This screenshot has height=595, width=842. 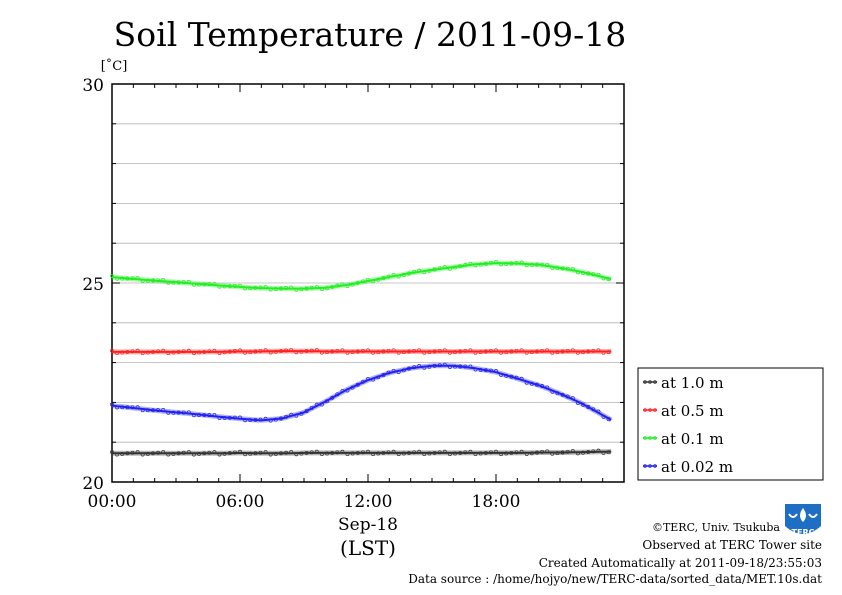 What do you see at coordinates (368, 502) in the screenshot?
I see `x-tick-label-1200: 12:00` at bounding box center [368, 502].